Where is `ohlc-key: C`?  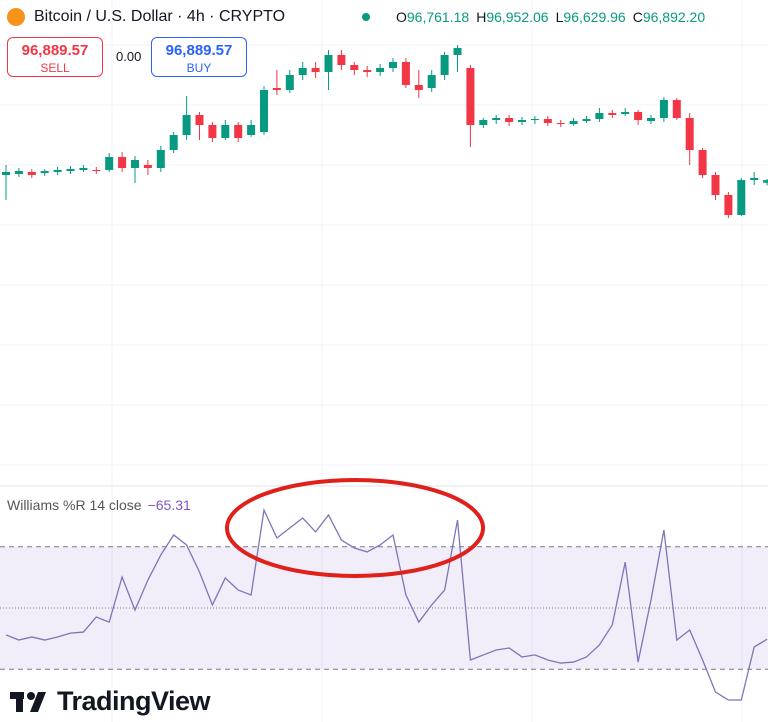
ohlc-key: C is located at coordinates (637, 17).